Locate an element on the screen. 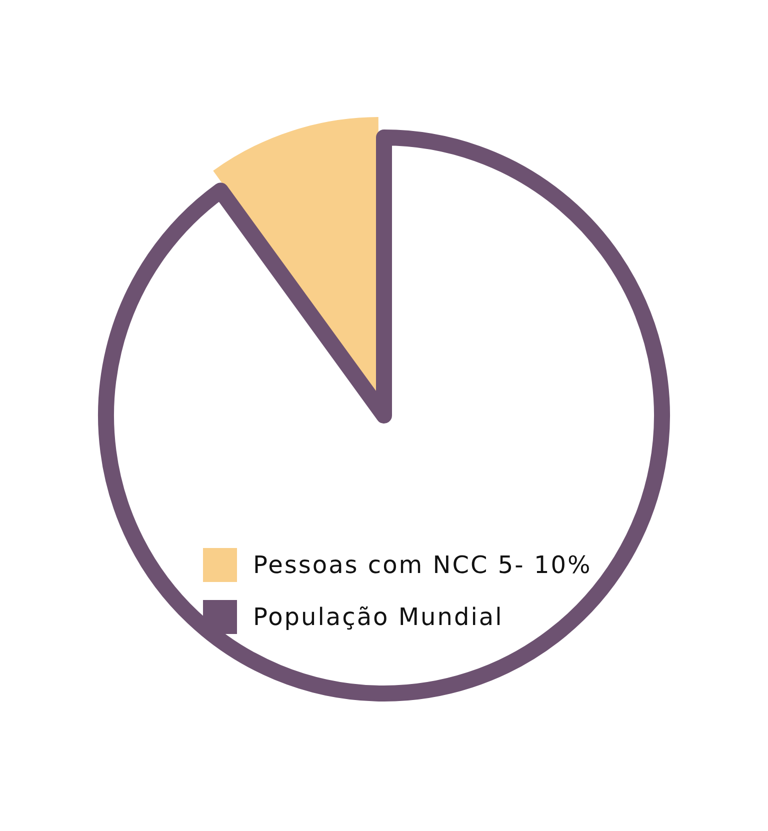 The image size is (768, 831). legend-label: População Mundial is located at coordinates (378, 617).